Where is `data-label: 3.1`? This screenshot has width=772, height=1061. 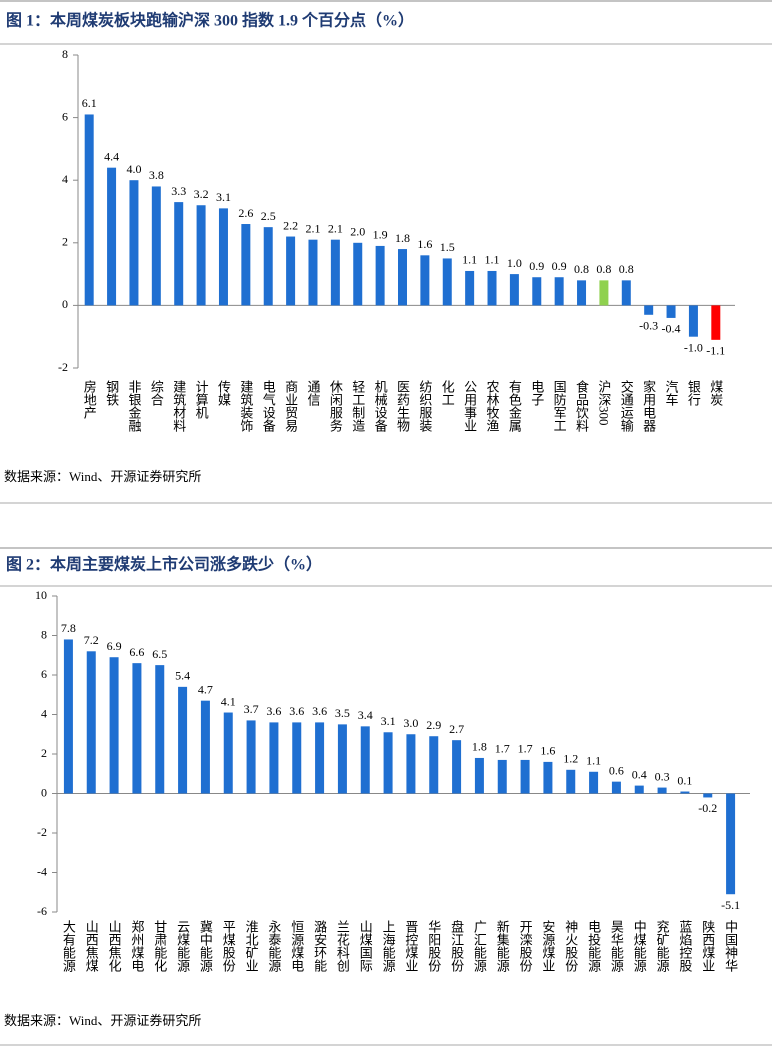
data-label: 3.1 is located at coordinates (223, 197).